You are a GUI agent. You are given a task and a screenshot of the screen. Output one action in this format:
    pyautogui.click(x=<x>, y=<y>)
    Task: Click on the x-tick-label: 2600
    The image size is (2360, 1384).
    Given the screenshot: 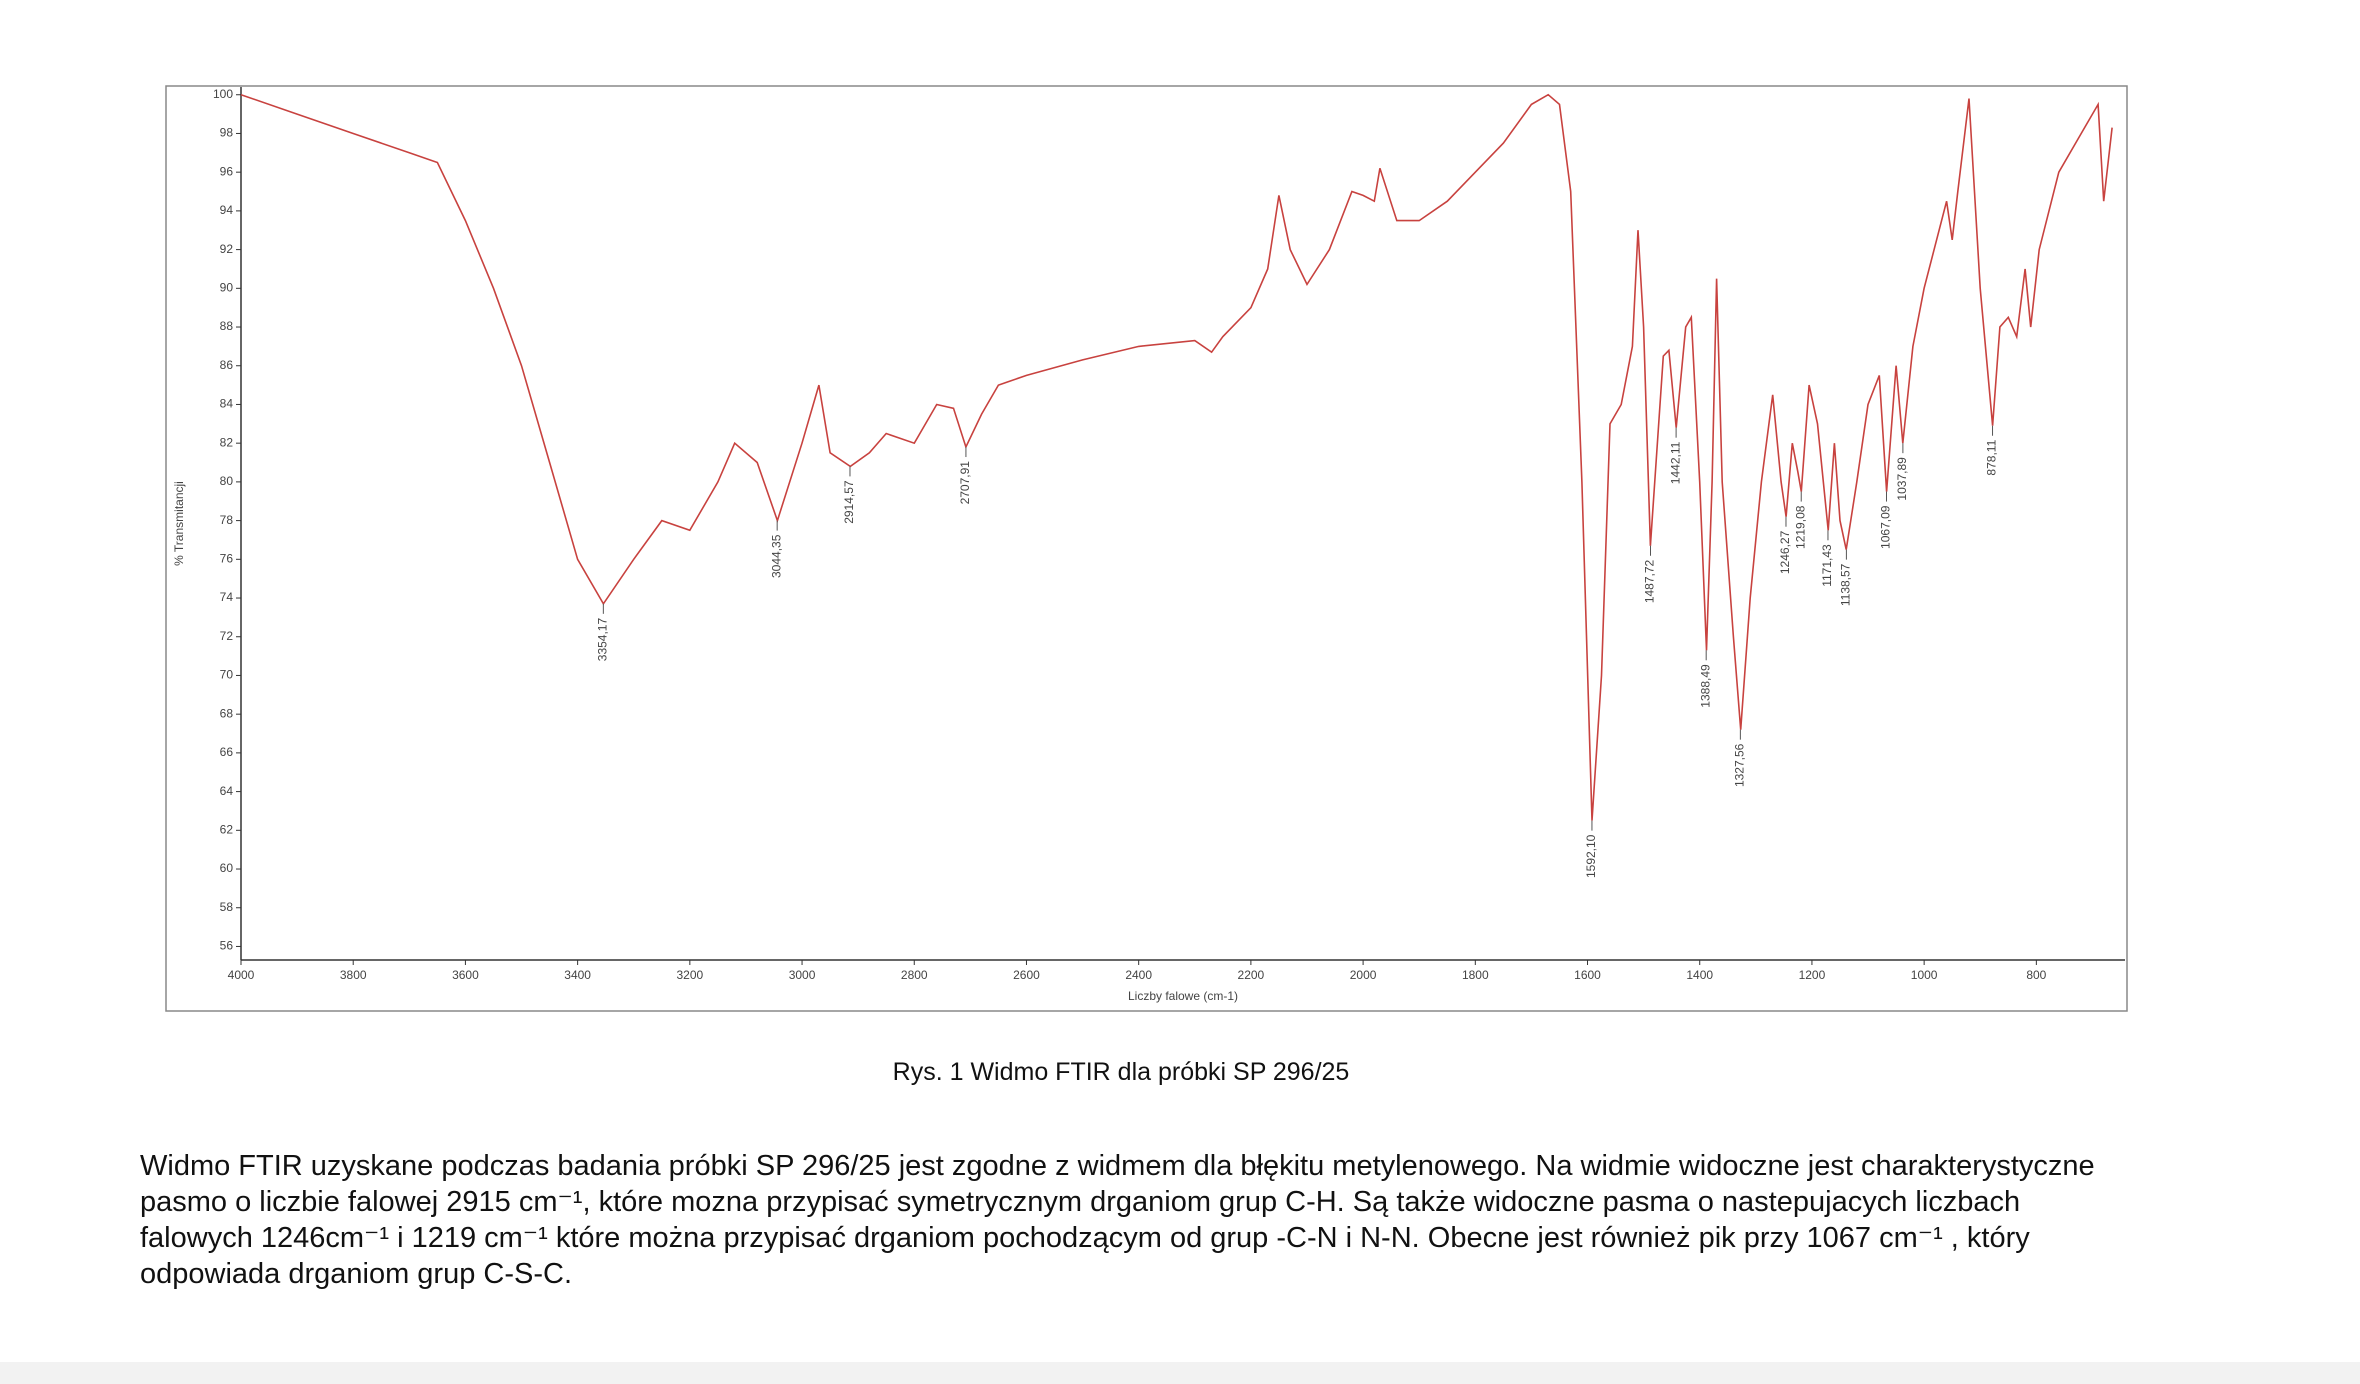 What is the action you would take?
    pyautogui.click(x=1026, y=975)
    